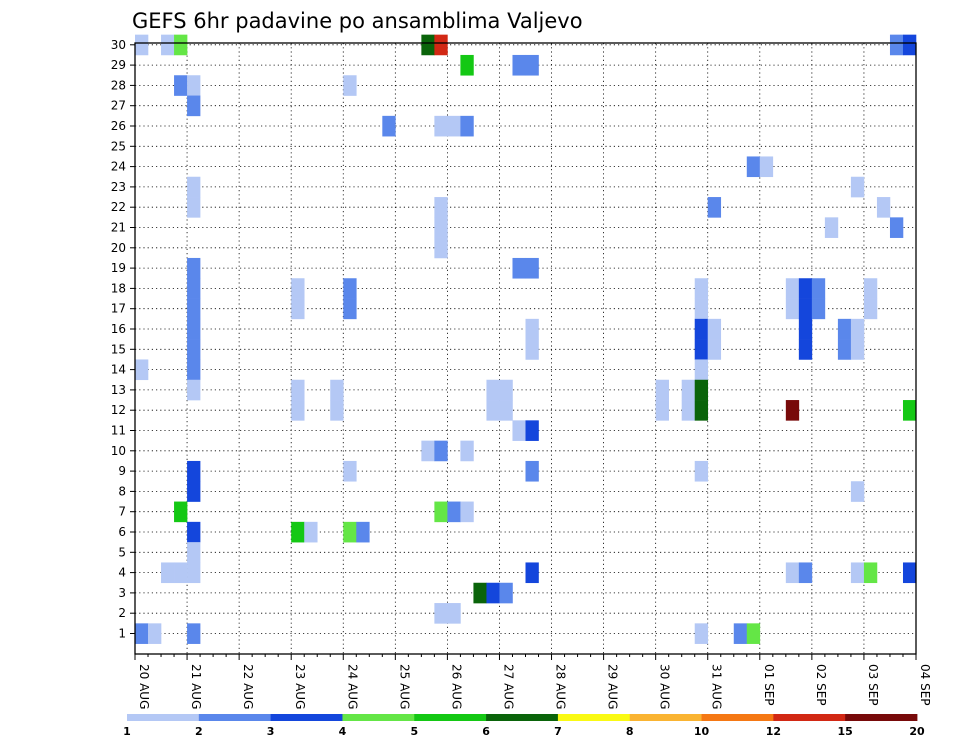  What do you see at coordinates (630, 731) in the screenshot?
I see `colorbar-label: 8` at bounding box center [630, 731].